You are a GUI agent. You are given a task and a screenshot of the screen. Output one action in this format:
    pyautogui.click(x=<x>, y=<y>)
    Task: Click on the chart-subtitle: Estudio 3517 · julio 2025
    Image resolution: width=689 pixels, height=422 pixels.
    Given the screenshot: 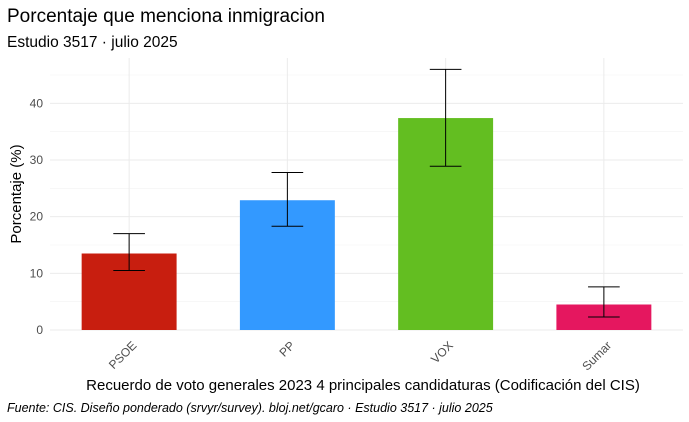 What is the action you would take?
    pyautogui.click(x=92, y=42)
    